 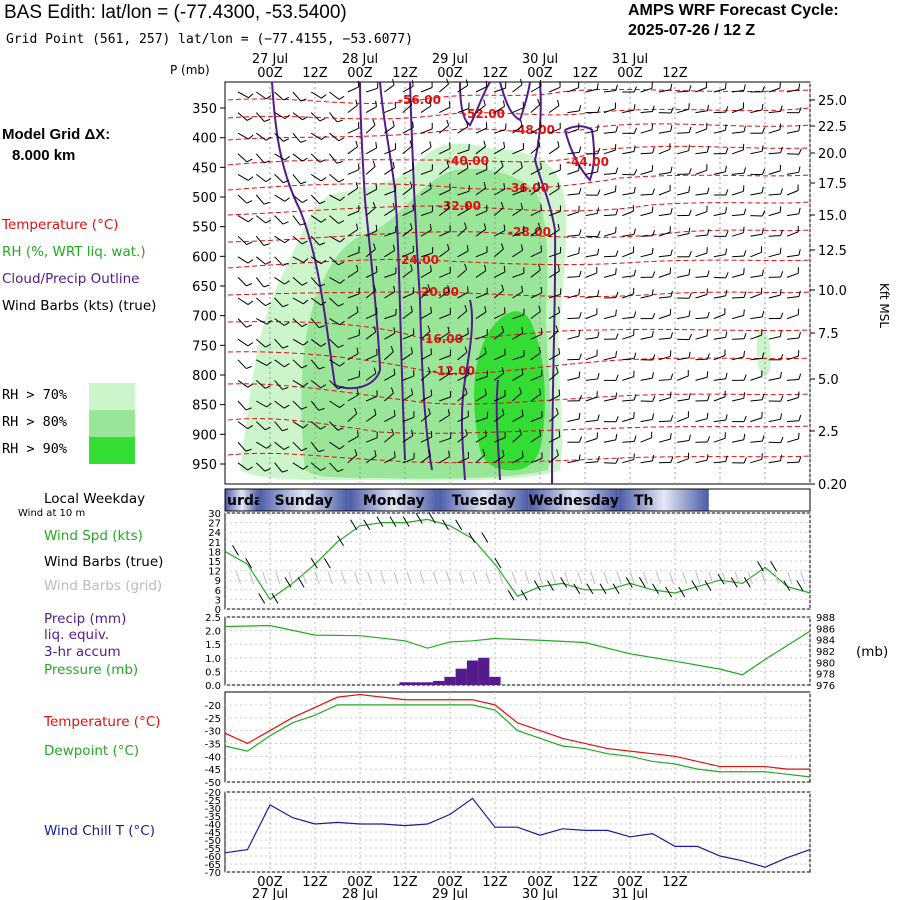 I want to click on bottom-hour-label: 12Z, so click(x=405, y=882).